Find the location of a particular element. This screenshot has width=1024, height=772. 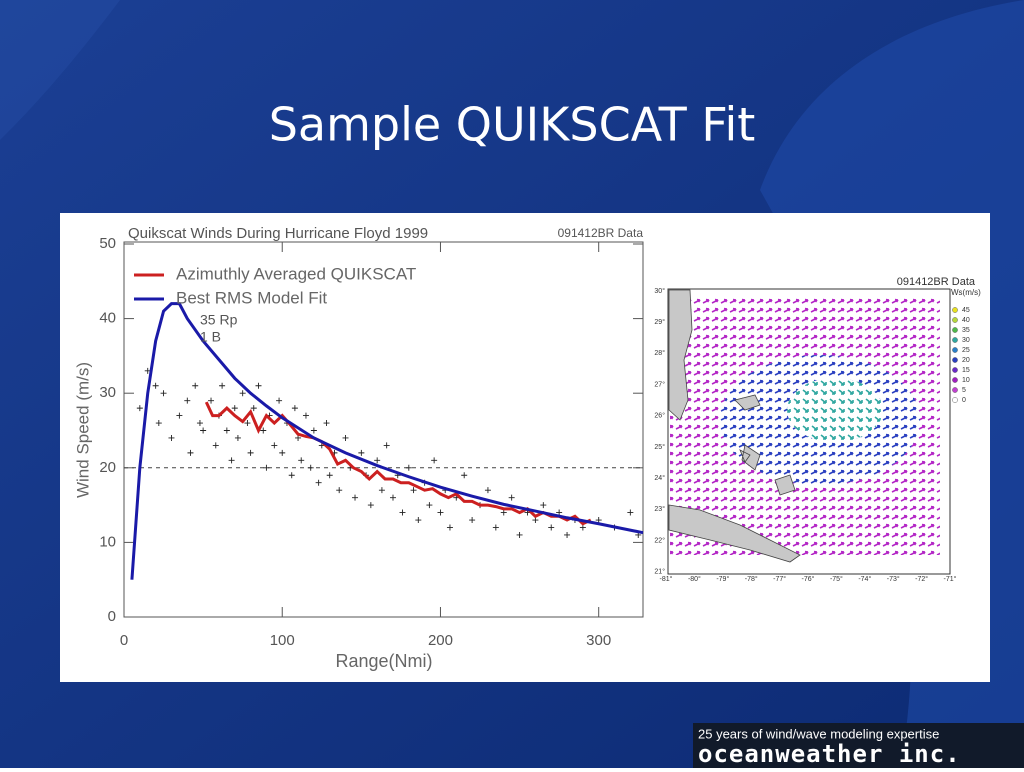

lon-label: -73° is located at coordinates (893, 579).